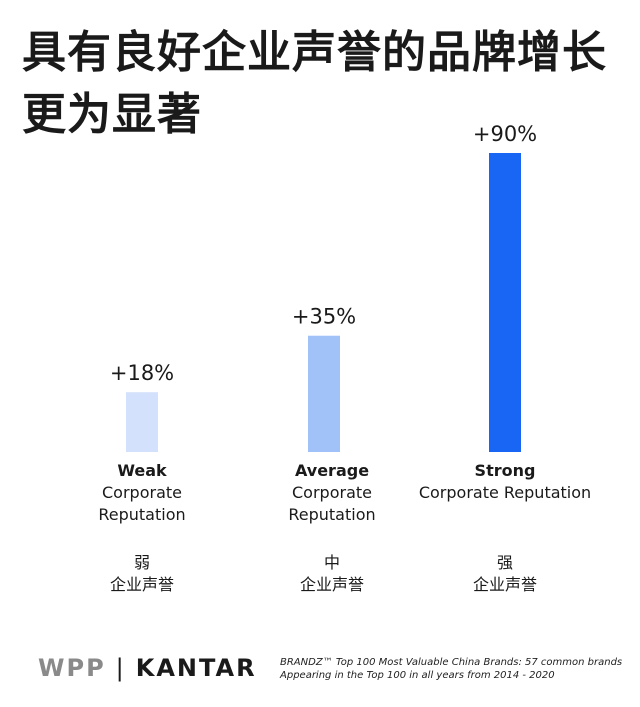 Image resolution: width=640 pixels, height=707 pixels. I want to click on wpp-logo: WPP, so click(72, 668).